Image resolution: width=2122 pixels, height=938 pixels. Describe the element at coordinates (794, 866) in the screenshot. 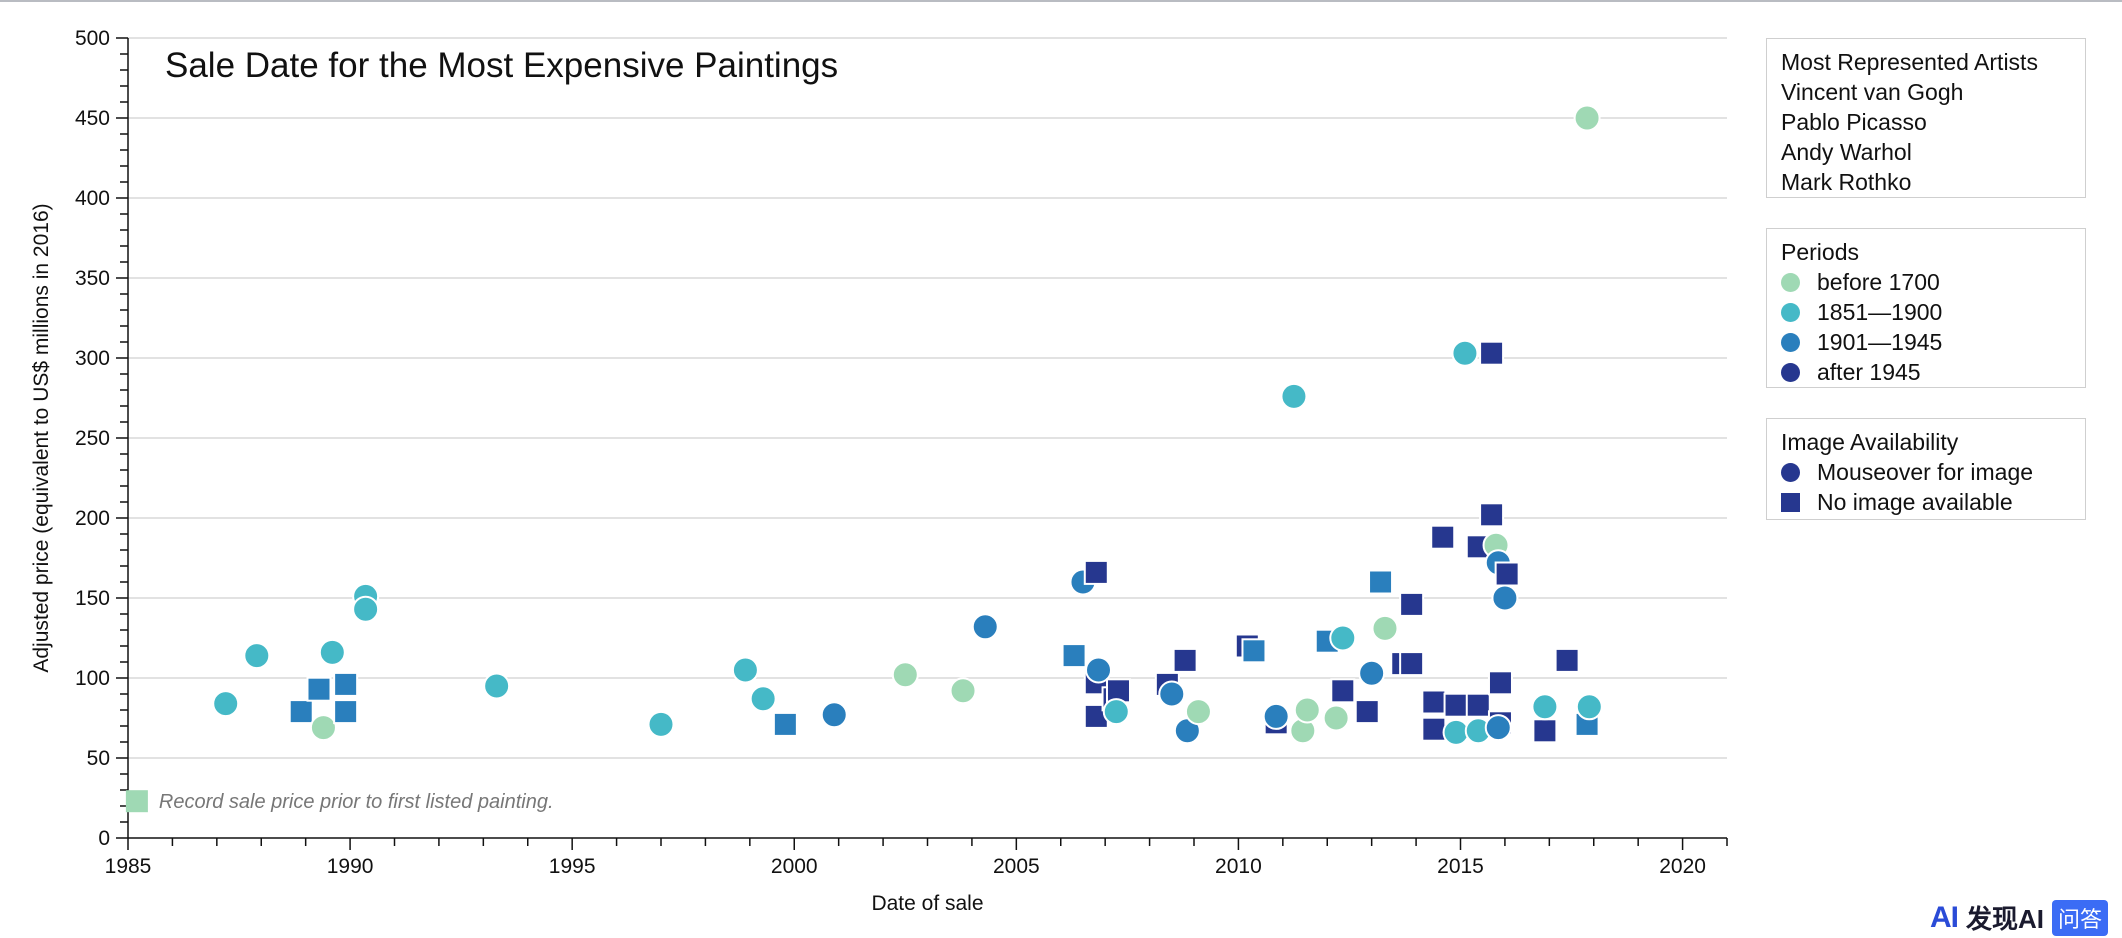

I see `x-tick-label: 2000` at that location.